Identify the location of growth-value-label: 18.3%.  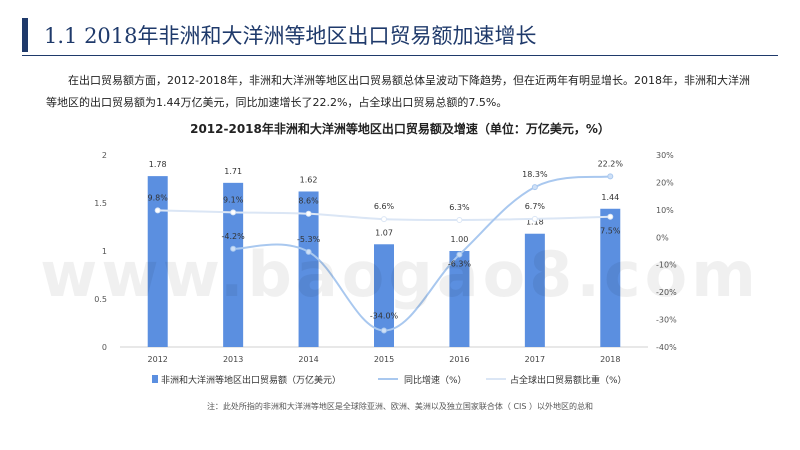
(535, 174).